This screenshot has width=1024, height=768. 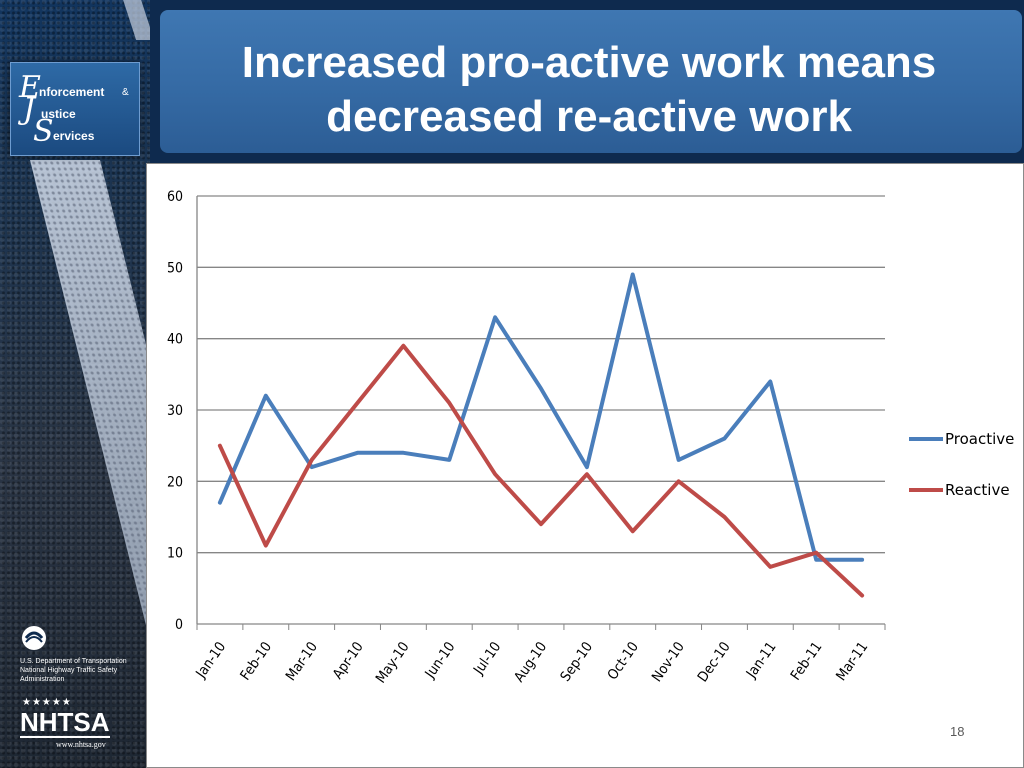 What do you see at coordinates (175, 482) in the screenshot?
I see `y-tick-label: 20` at bounding box center [175, 482].